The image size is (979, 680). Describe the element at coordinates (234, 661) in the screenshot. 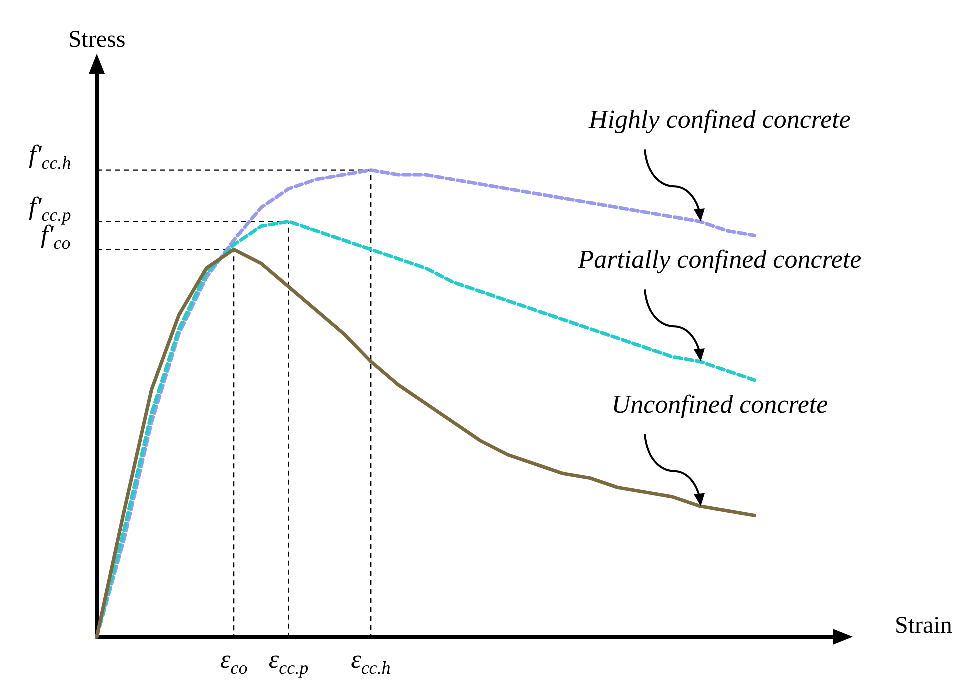

I see `text: ε$_{co}$` at that location.